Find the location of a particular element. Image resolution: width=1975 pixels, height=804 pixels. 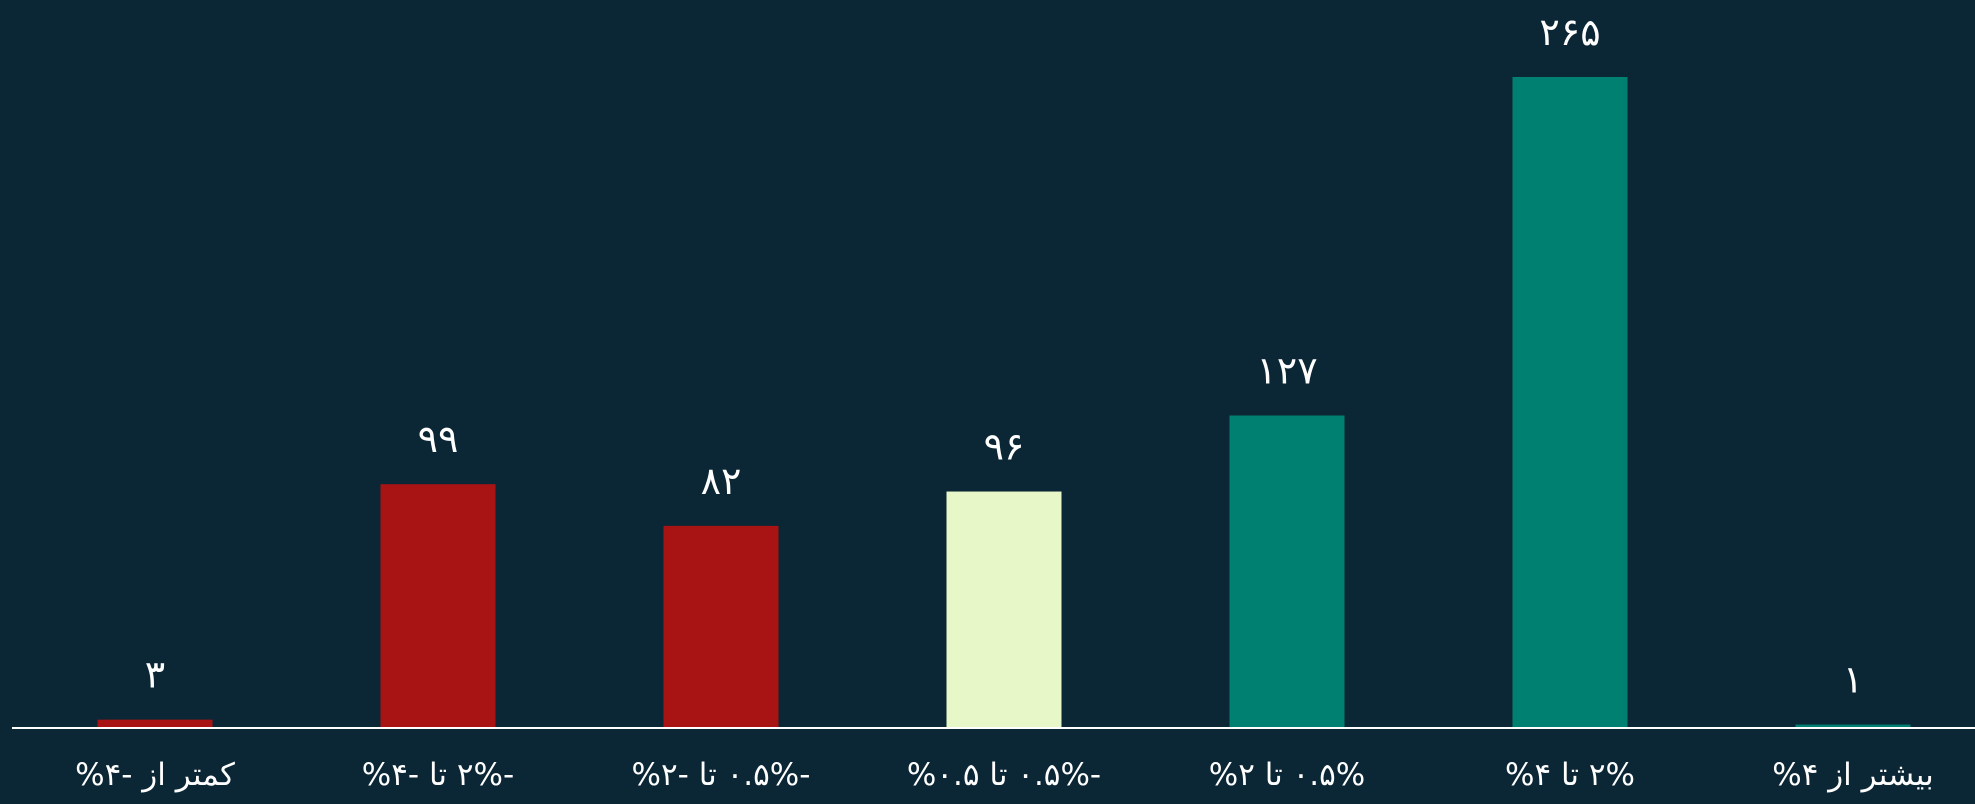

data-label-6: ۲۶۵ is located at coordinates (1569, 32).